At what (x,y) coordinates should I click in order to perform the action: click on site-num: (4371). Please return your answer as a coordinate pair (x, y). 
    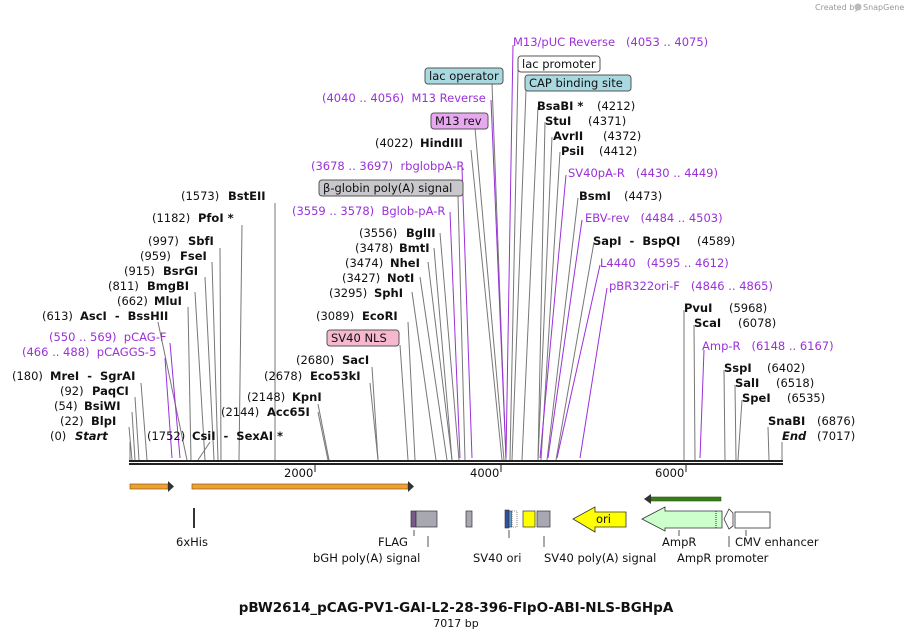
    Looking at the image, I should click on (607, 121).